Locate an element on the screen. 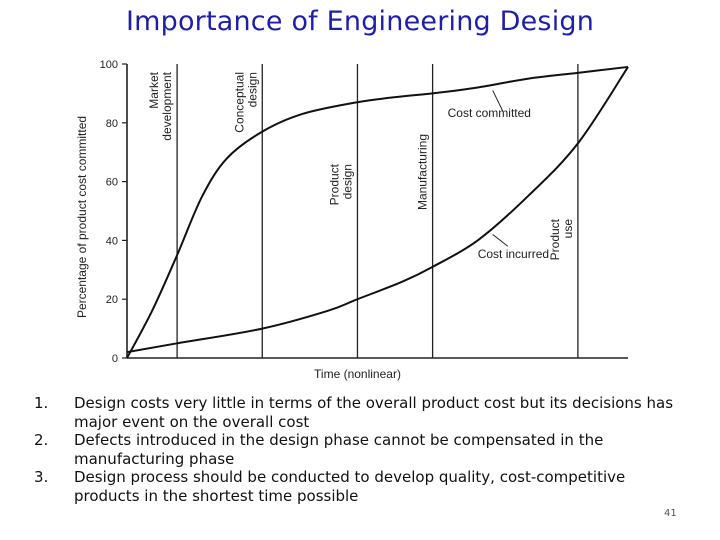 The width and height of the screenshot is (720, 540). phase-label: Conceptual design is located at coordinates (245, 102).